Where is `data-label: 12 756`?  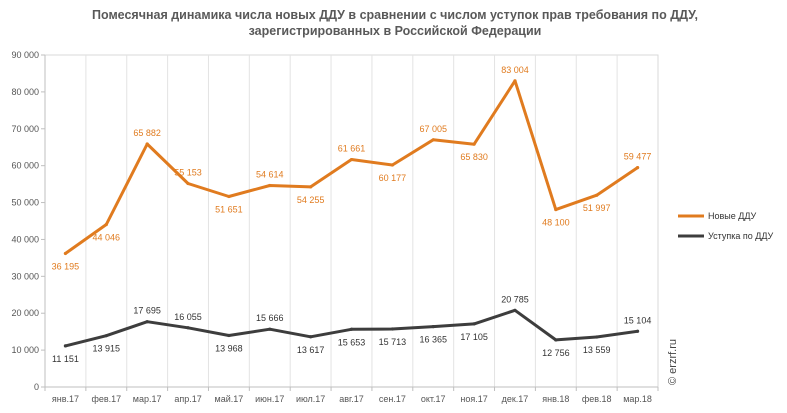
data-label: 12 756 is located at coordinates (556, 353).